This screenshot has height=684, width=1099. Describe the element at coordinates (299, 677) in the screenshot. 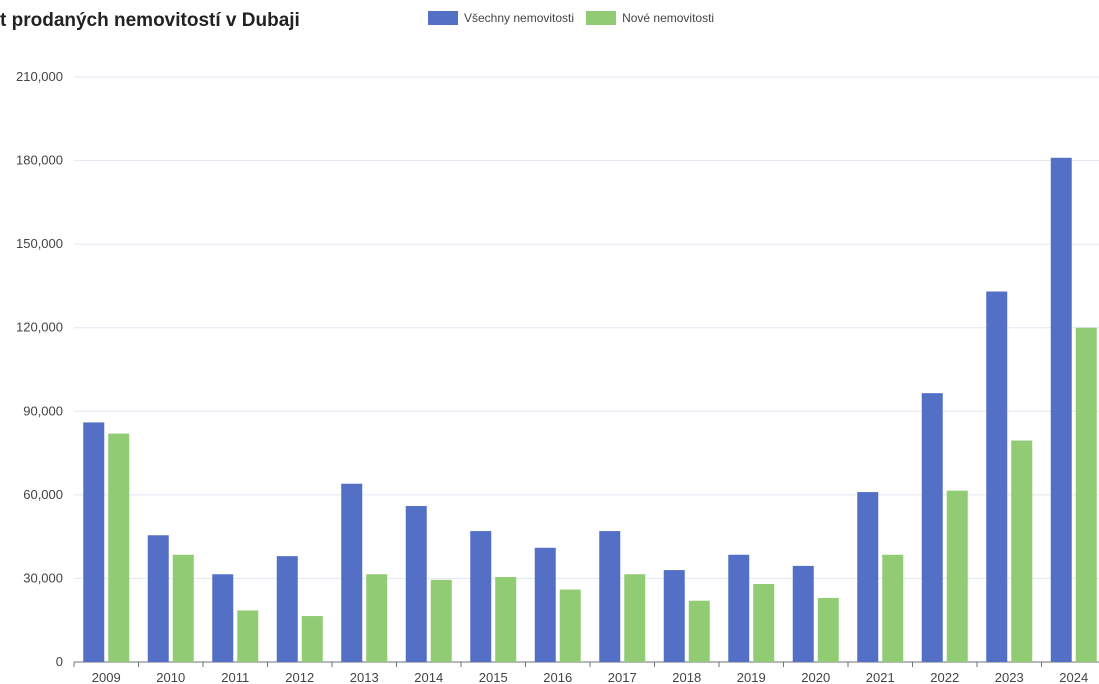

I see `x-tick-label: 2012` at that location.